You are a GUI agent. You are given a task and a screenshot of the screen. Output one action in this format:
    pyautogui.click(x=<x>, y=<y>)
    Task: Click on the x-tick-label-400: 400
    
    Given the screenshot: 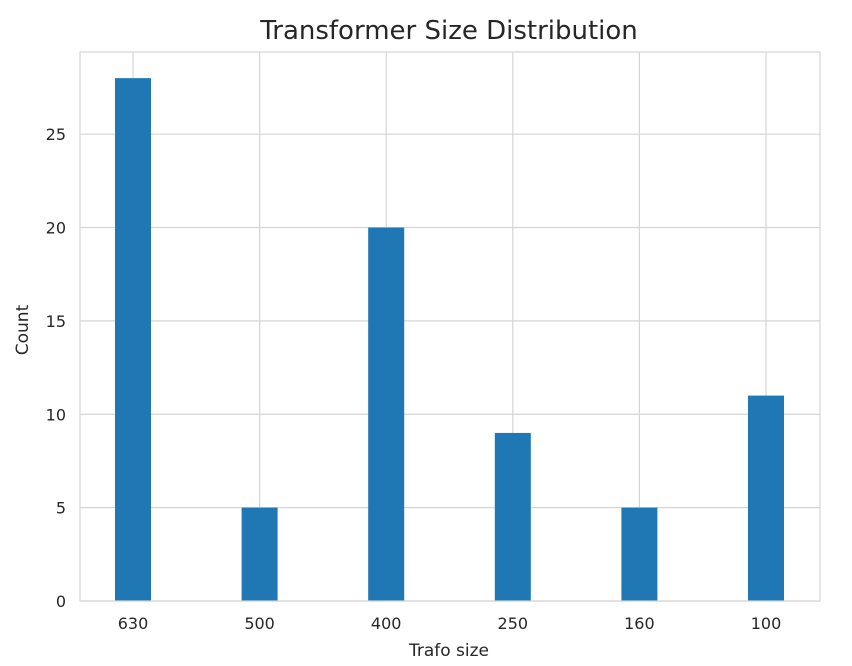 What is the action you would take?
    pyautogui.click(x=386, y=623)
    